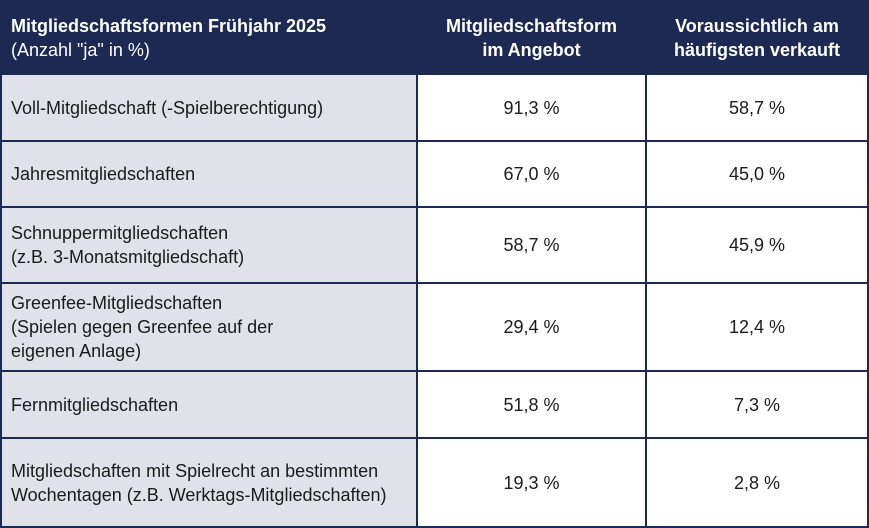  I want to click on offered-value: 91,3 %, so click(531, 107).